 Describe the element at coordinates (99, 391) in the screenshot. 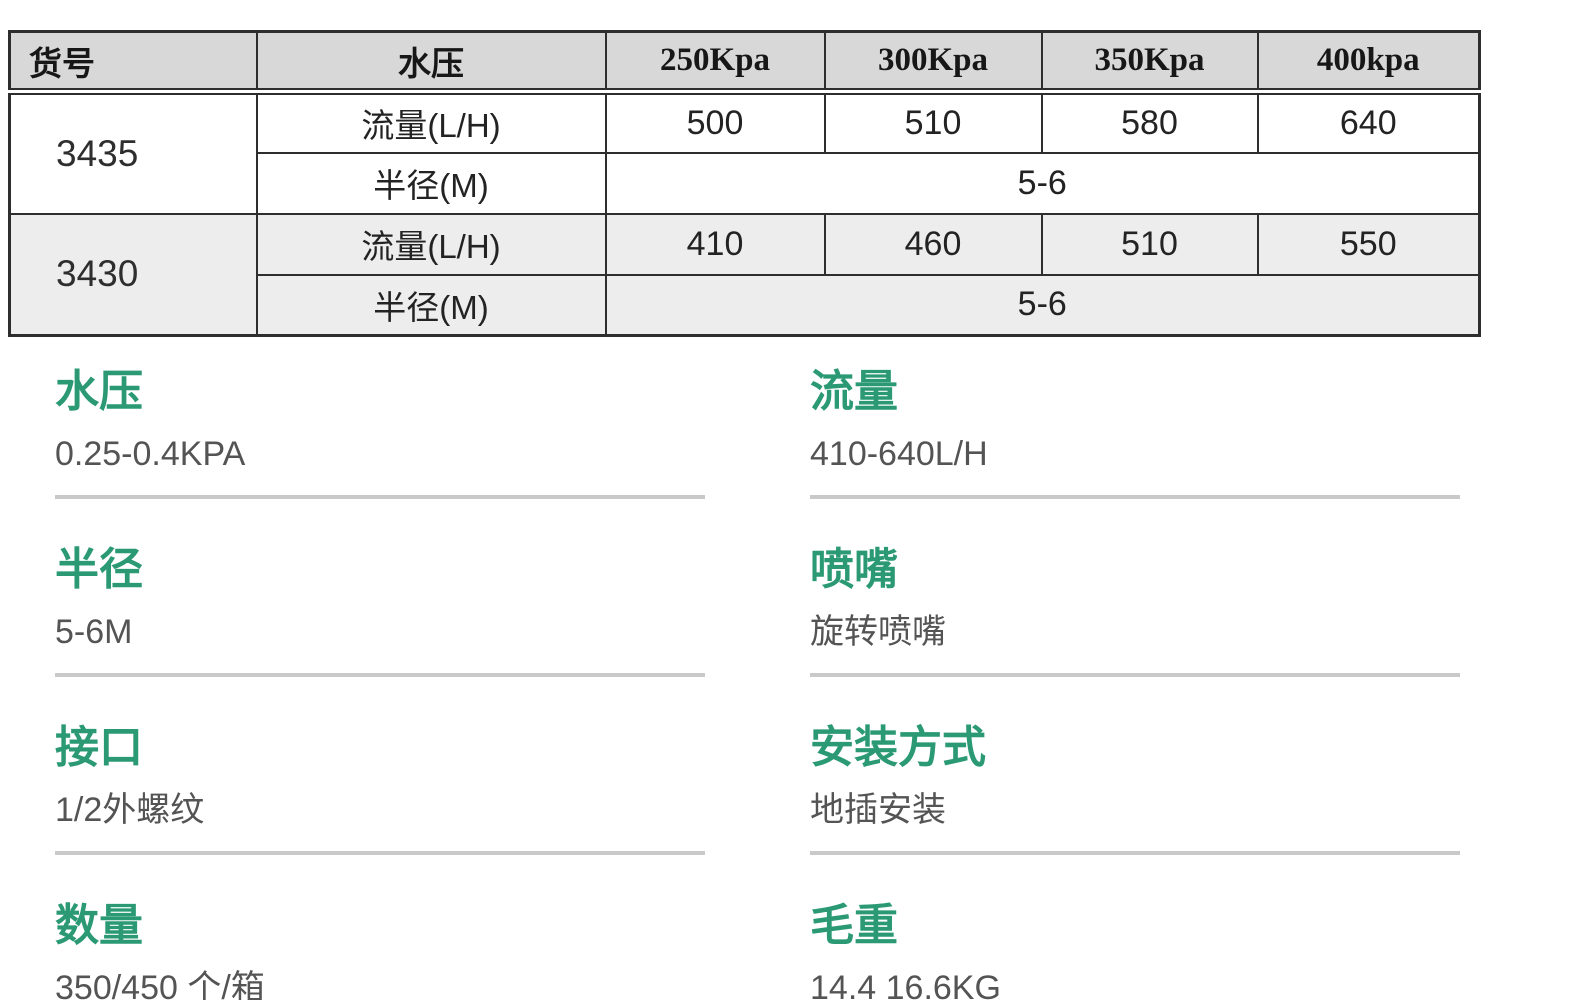

I see `spec-label: 水压` at that location.